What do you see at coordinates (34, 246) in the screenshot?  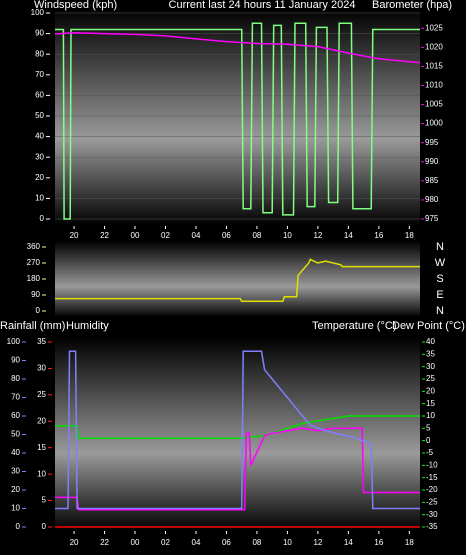 I see `y-tick-label: 360` at bounding box center [34, 246].